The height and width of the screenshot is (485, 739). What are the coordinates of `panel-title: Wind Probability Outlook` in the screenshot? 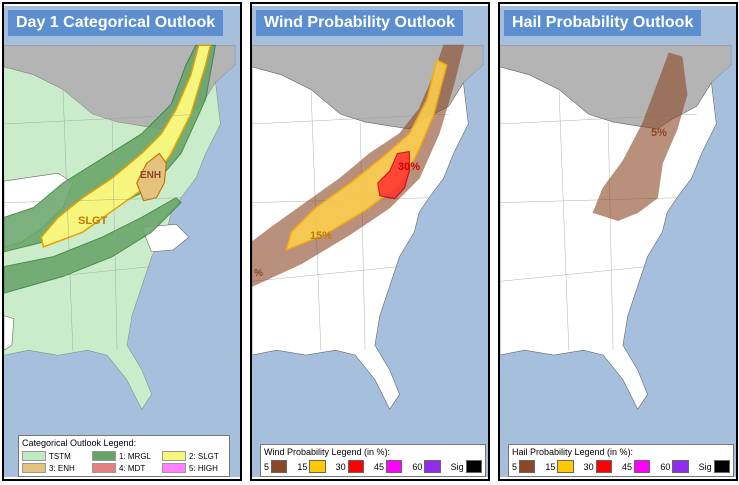 It's located at (359, 23).